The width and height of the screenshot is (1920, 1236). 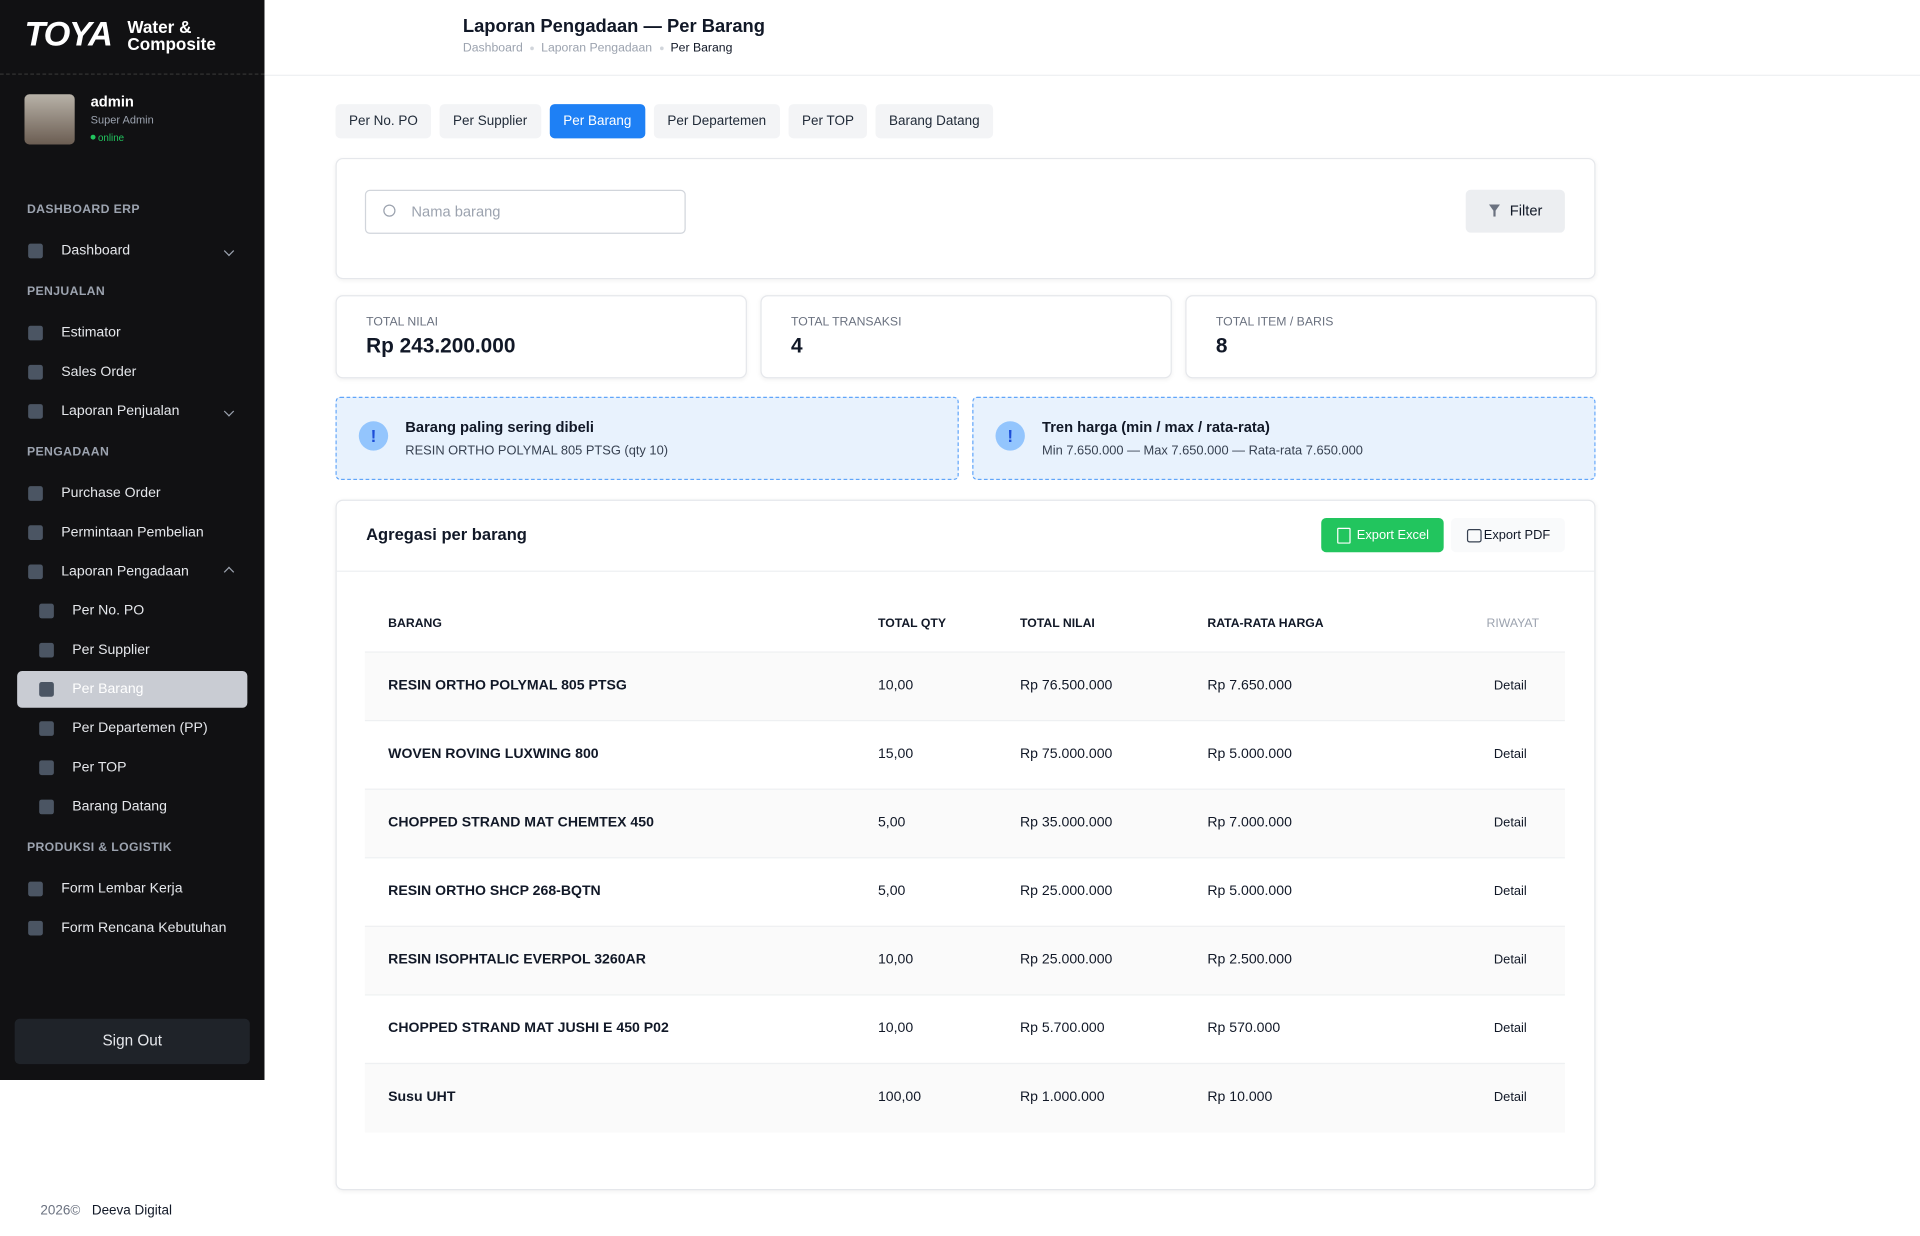 What do you see at coordinates (1221, 346) in the screenshot?
I see `stat-value: 8` at bounding box center [1221, 346].